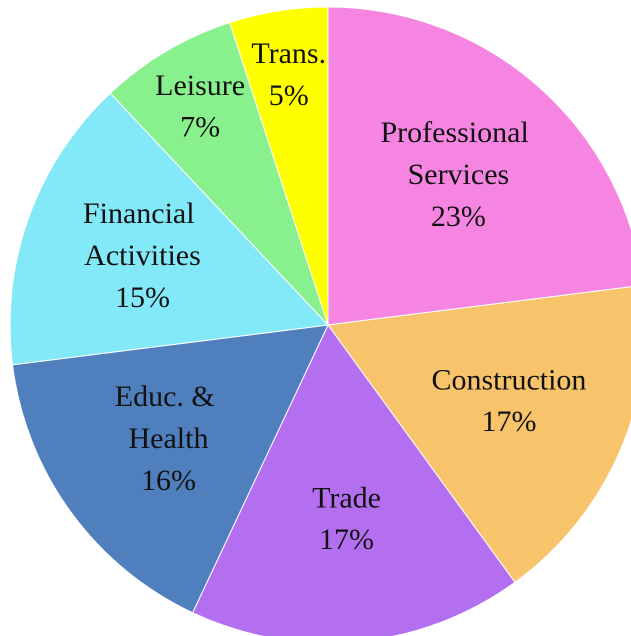 Image resolution: width=631 pixels, height=636 pixels. I want to click on slice-label: Trade, so click(346, 497).